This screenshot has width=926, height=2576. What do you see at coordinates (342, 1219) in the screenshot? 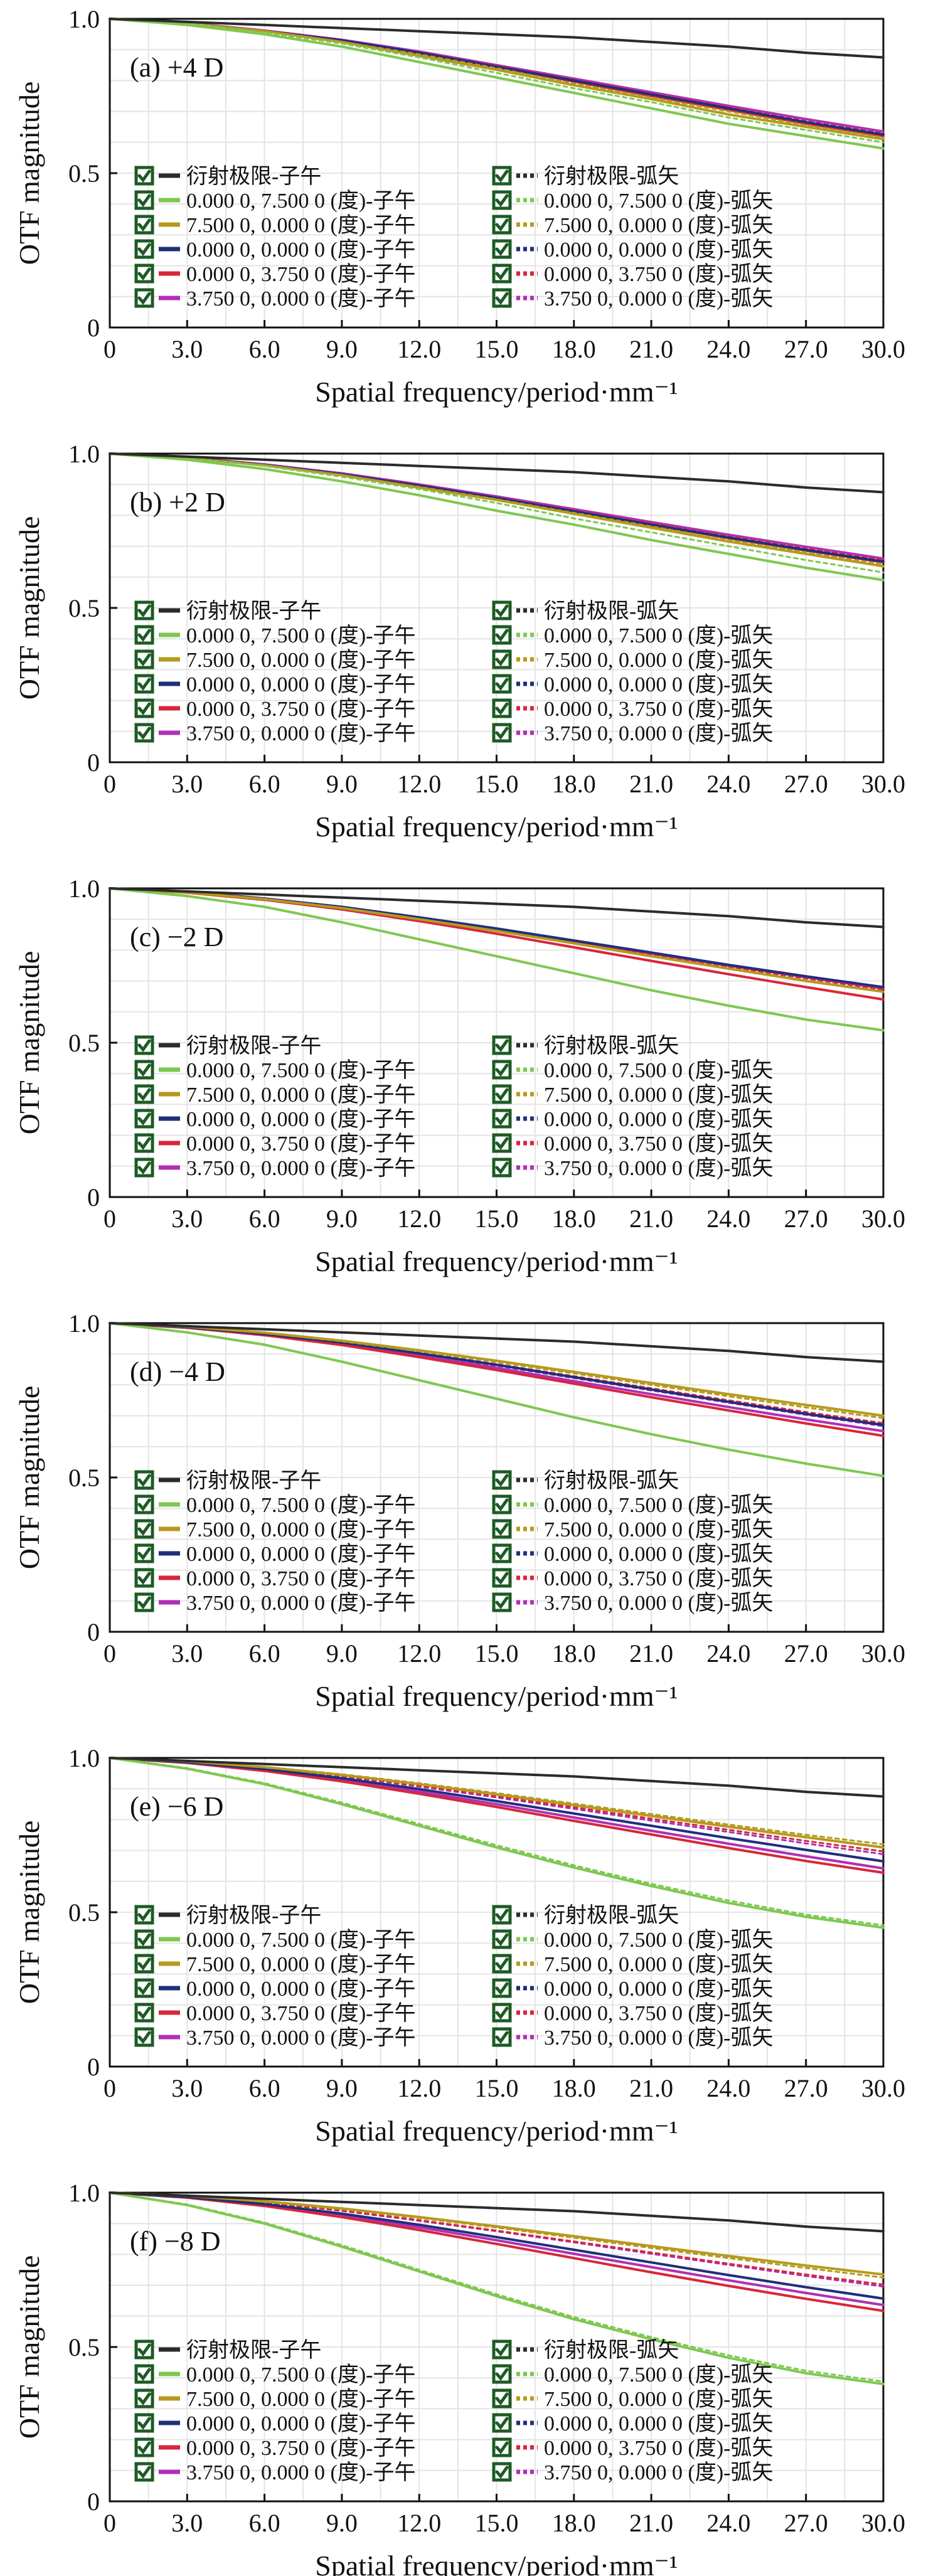
I see `x-tick-label: 9.0` at bounding box center [342, 1219].